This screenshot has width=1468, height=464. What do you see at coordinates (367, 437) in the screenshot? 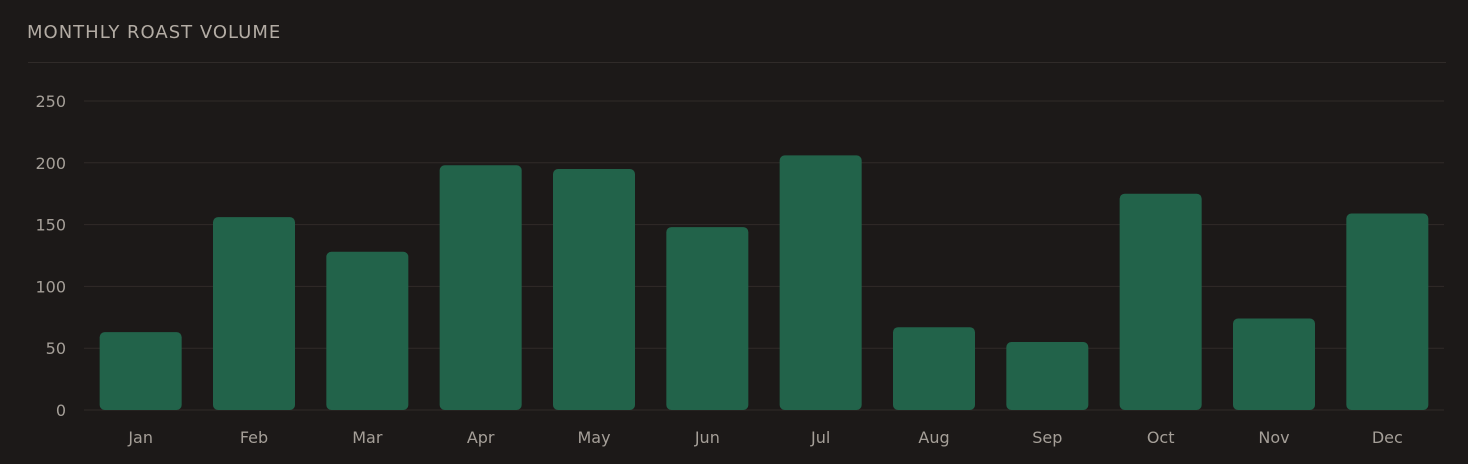
I see `x-tick-label: Mar` at bounding box center [367, 437].